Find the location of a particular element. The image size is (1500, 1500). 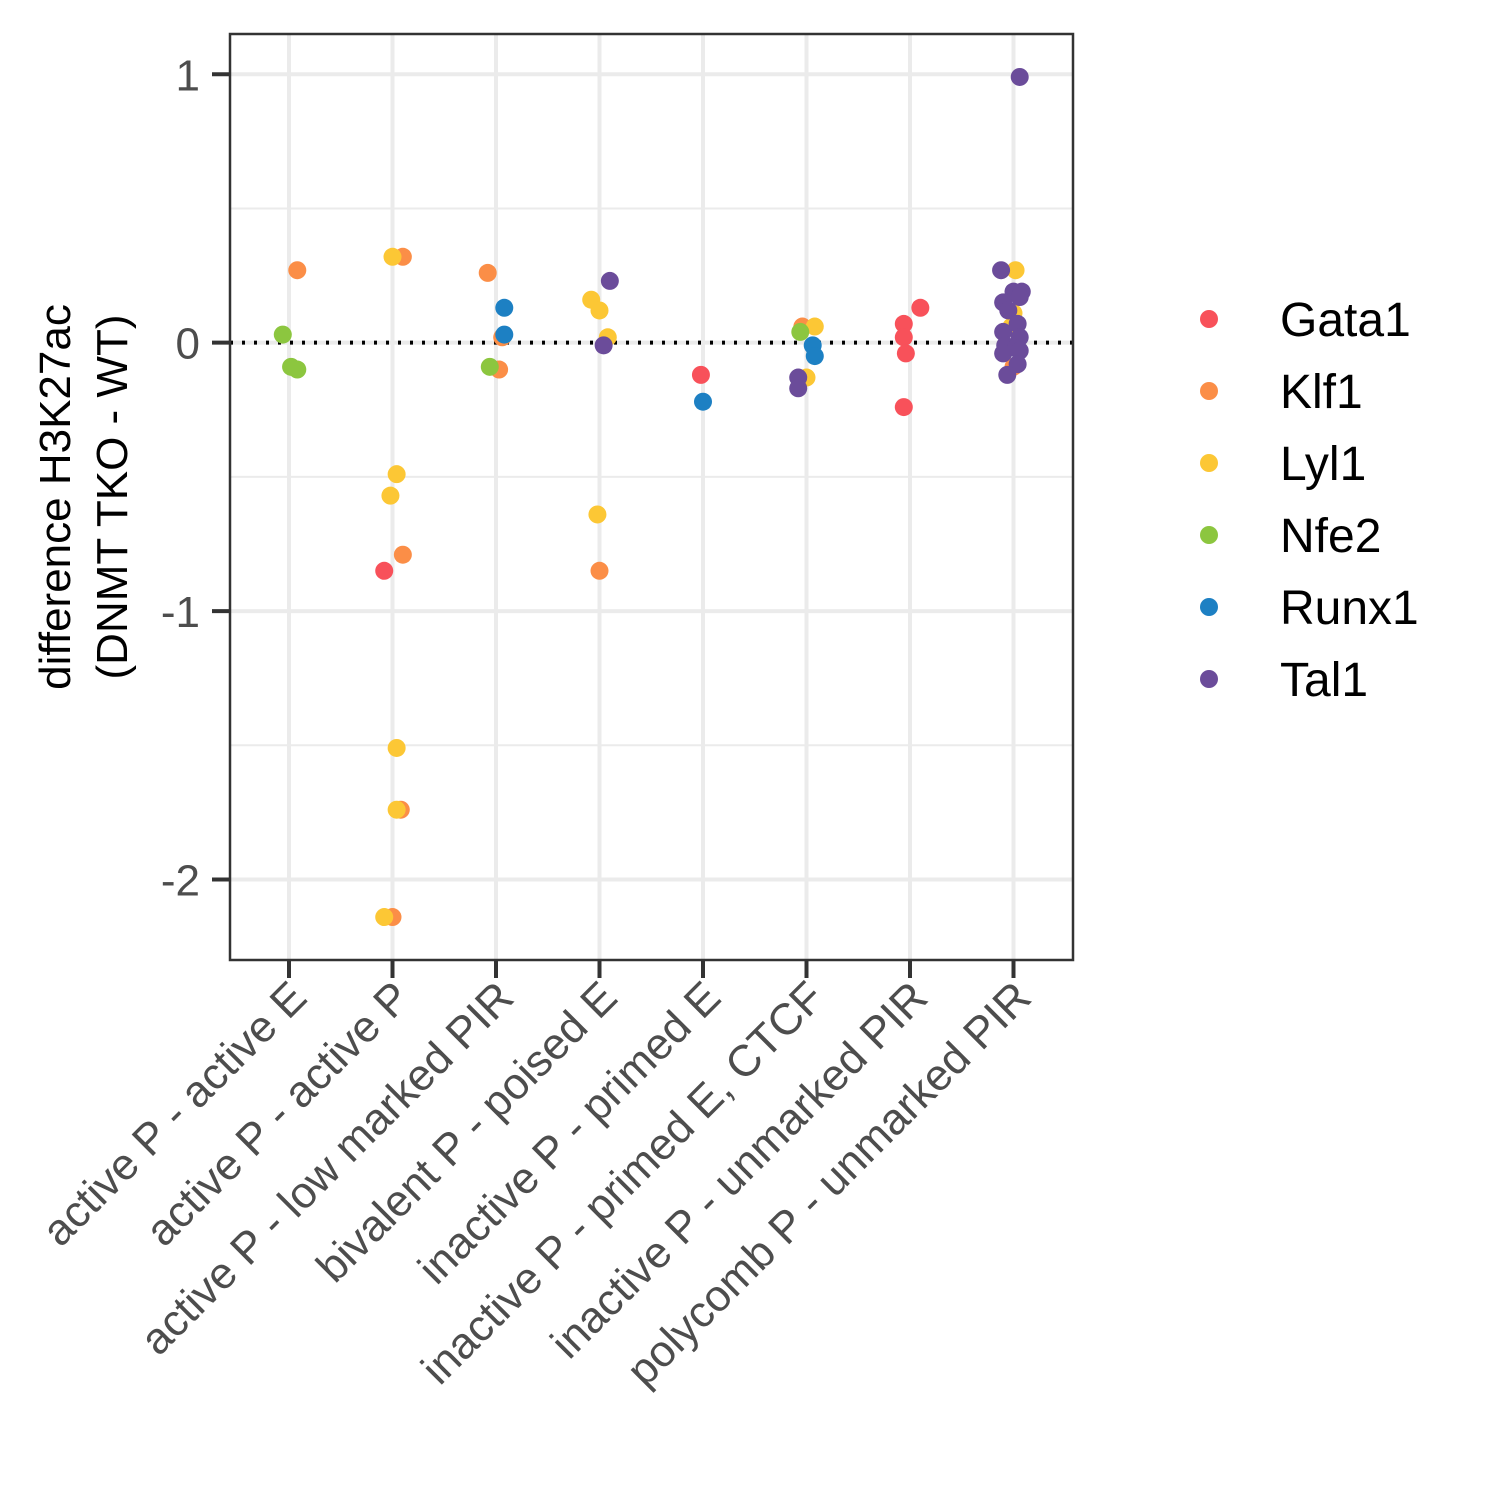

legend-item-runx1: Runx1 is located at coordinates (1309, 608).